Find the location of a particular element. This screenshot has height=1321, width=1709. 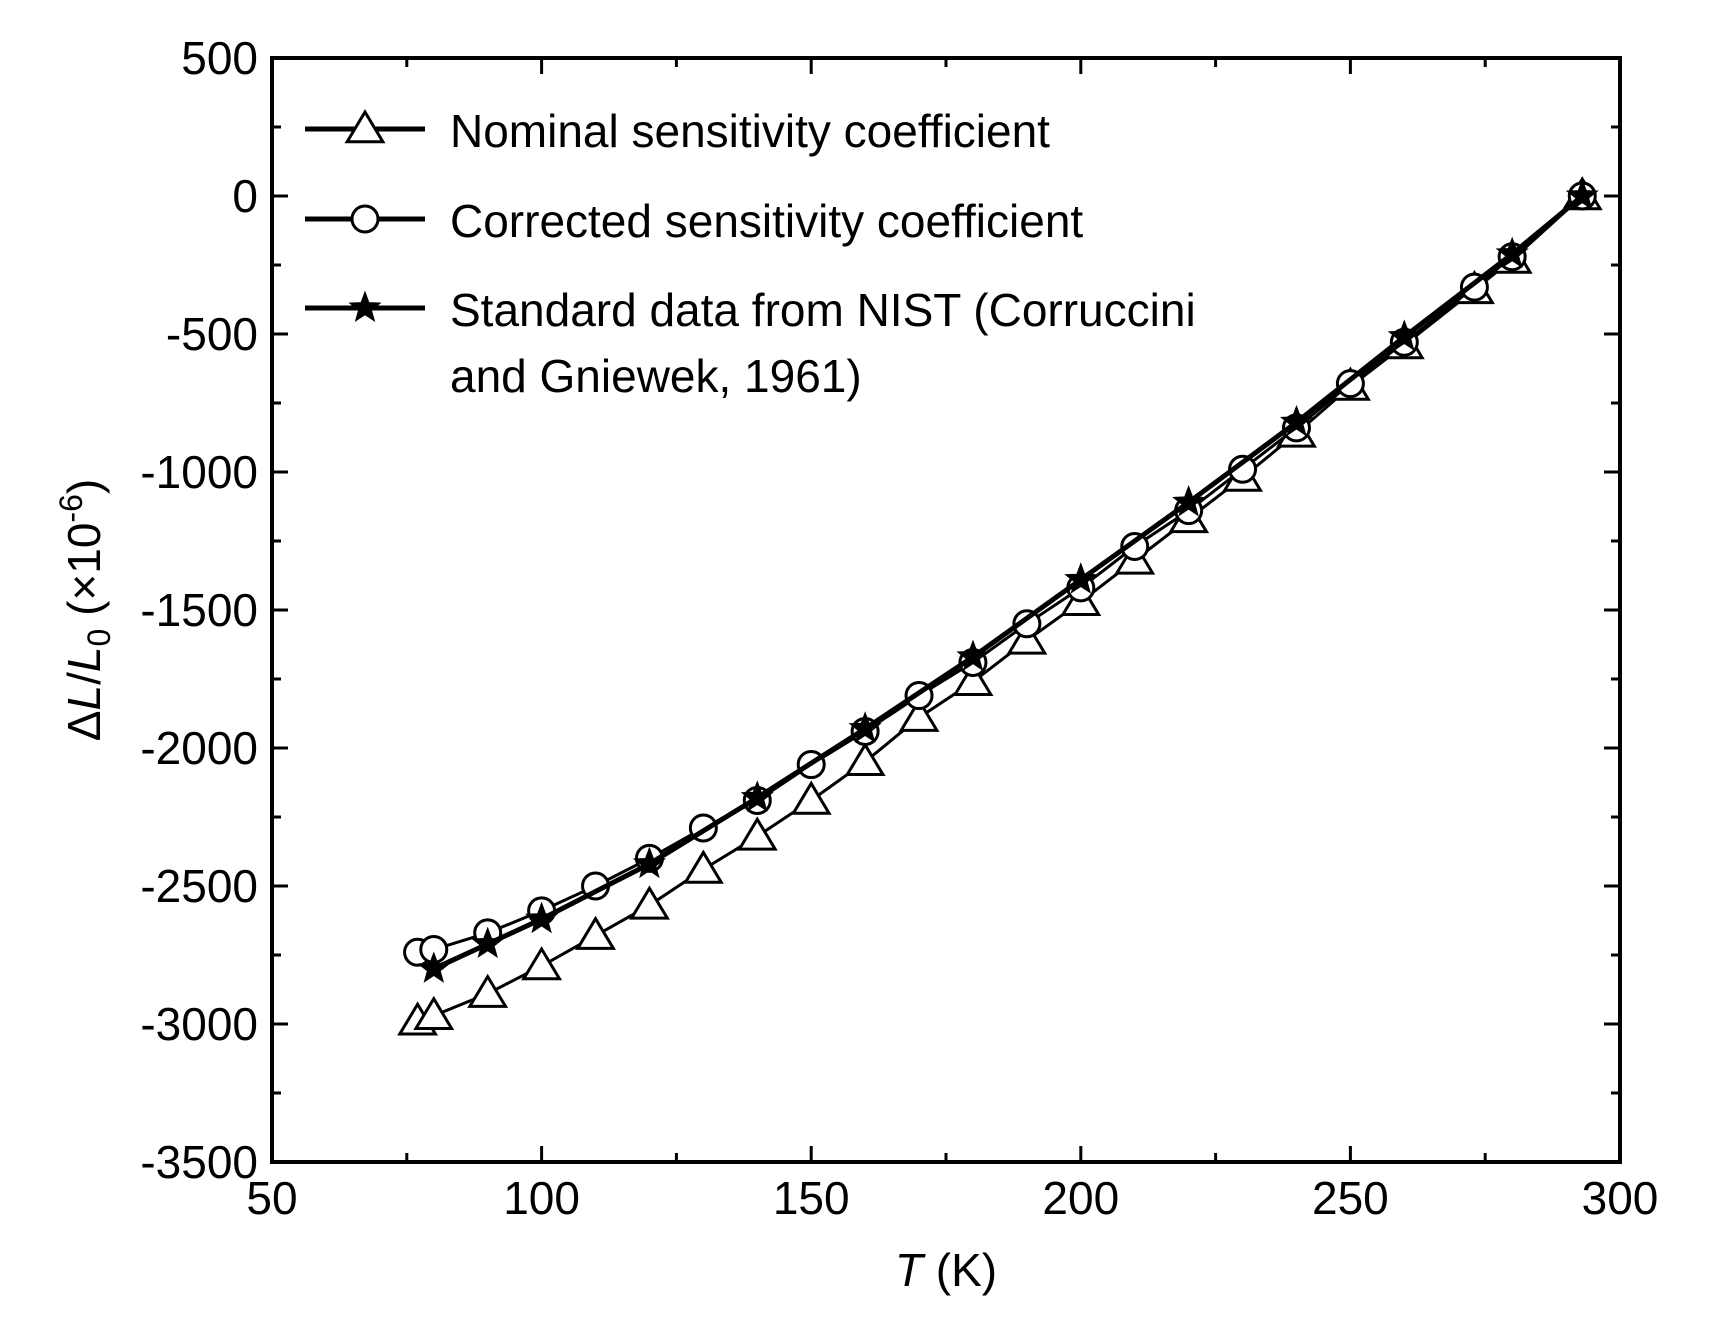

y-axis-delta: Δ is located at coordinates (84, 725).